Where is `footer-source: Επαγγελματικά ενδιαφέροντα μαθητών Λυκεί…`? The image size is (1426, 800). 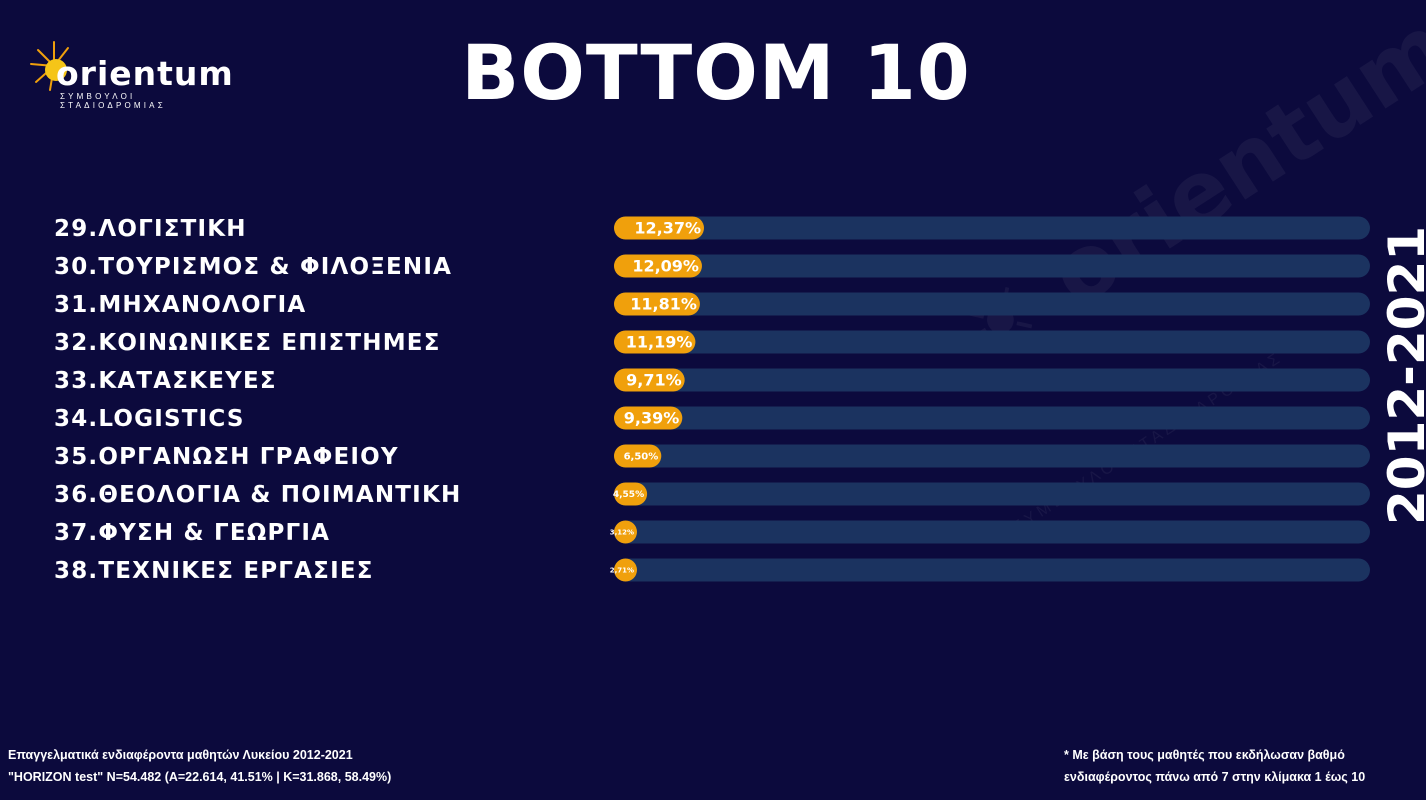
footer-source: Επαγγελματικά ενδιαφέροντα μαθητών Λυκεί… is located at coordinates (199, 766).